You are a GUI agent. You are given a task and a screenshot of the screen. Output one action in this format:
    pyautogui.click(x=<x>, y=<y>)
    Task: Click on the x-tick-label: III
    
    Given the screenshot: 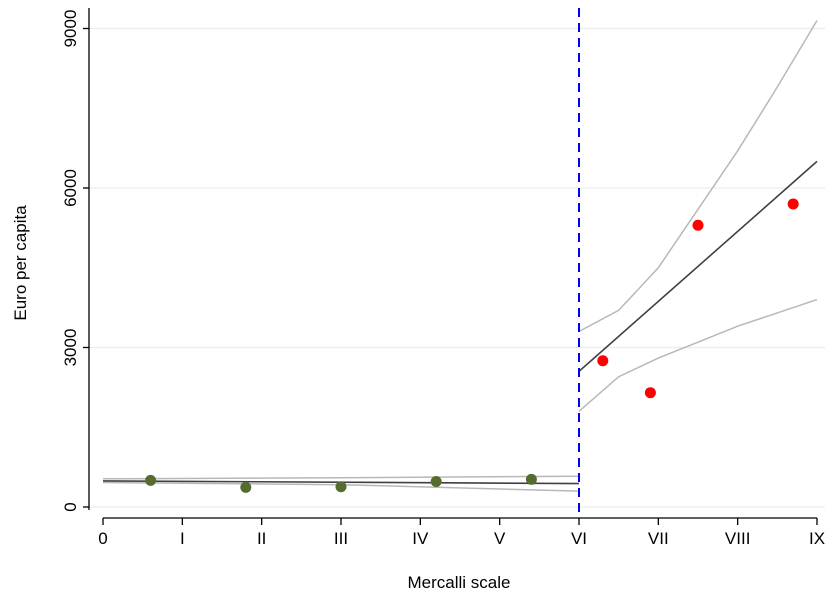 What is the action you would take?
    pyautogui.click(x=341, y=538)
    